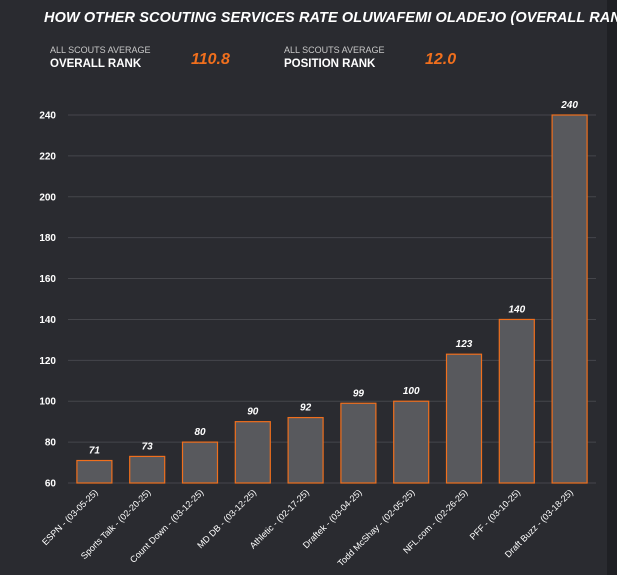  I want to click on y-tick-label: 220, so click(47, 156).